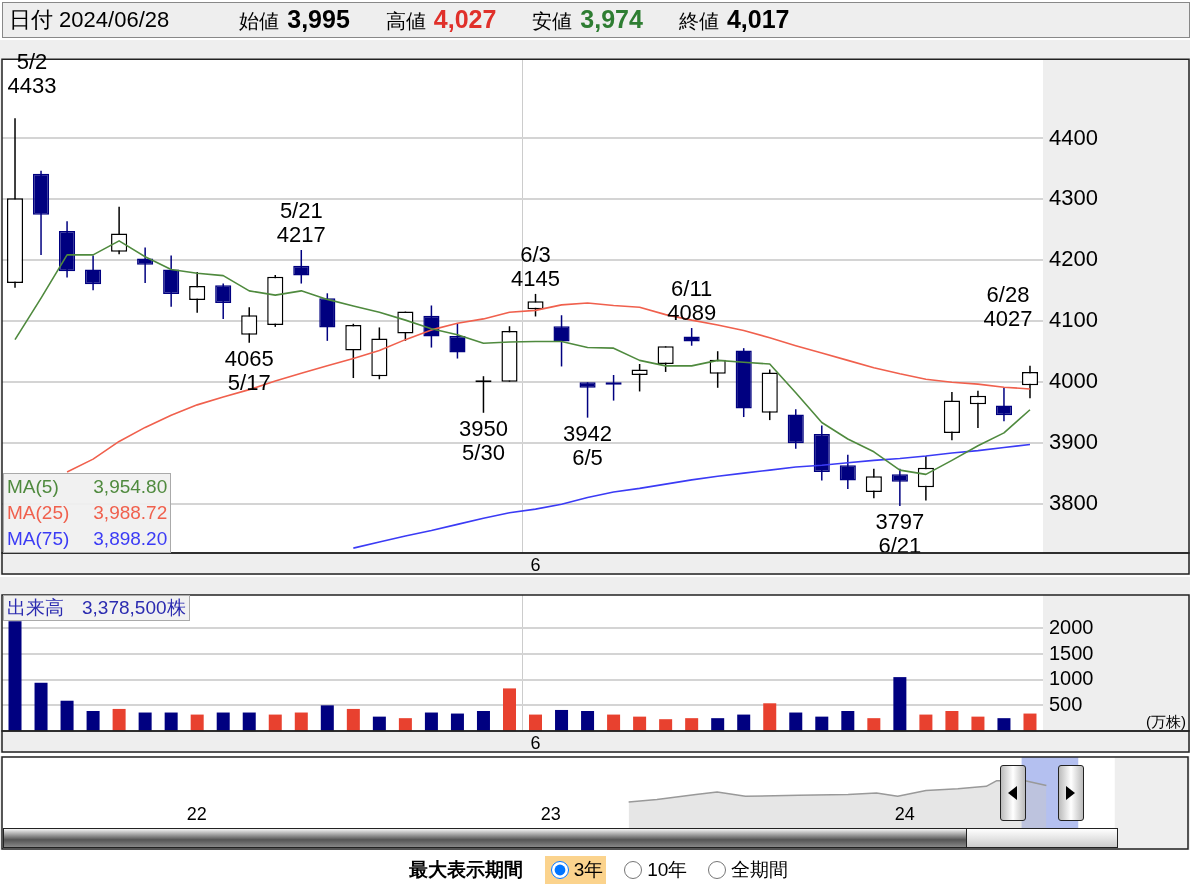  I want to click on y-tick-label: 4300, so click(1073, 198).